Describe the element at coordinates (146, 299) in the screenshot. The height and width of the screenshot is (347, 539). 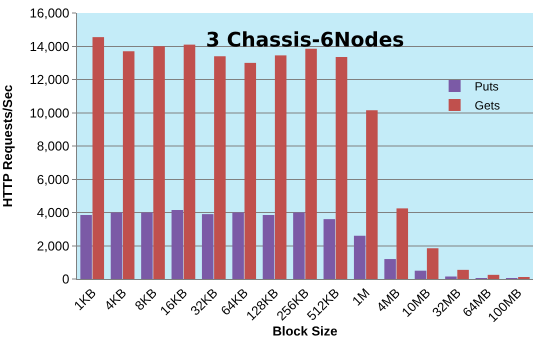
I see `x-tick-label: 8KB` at that location.